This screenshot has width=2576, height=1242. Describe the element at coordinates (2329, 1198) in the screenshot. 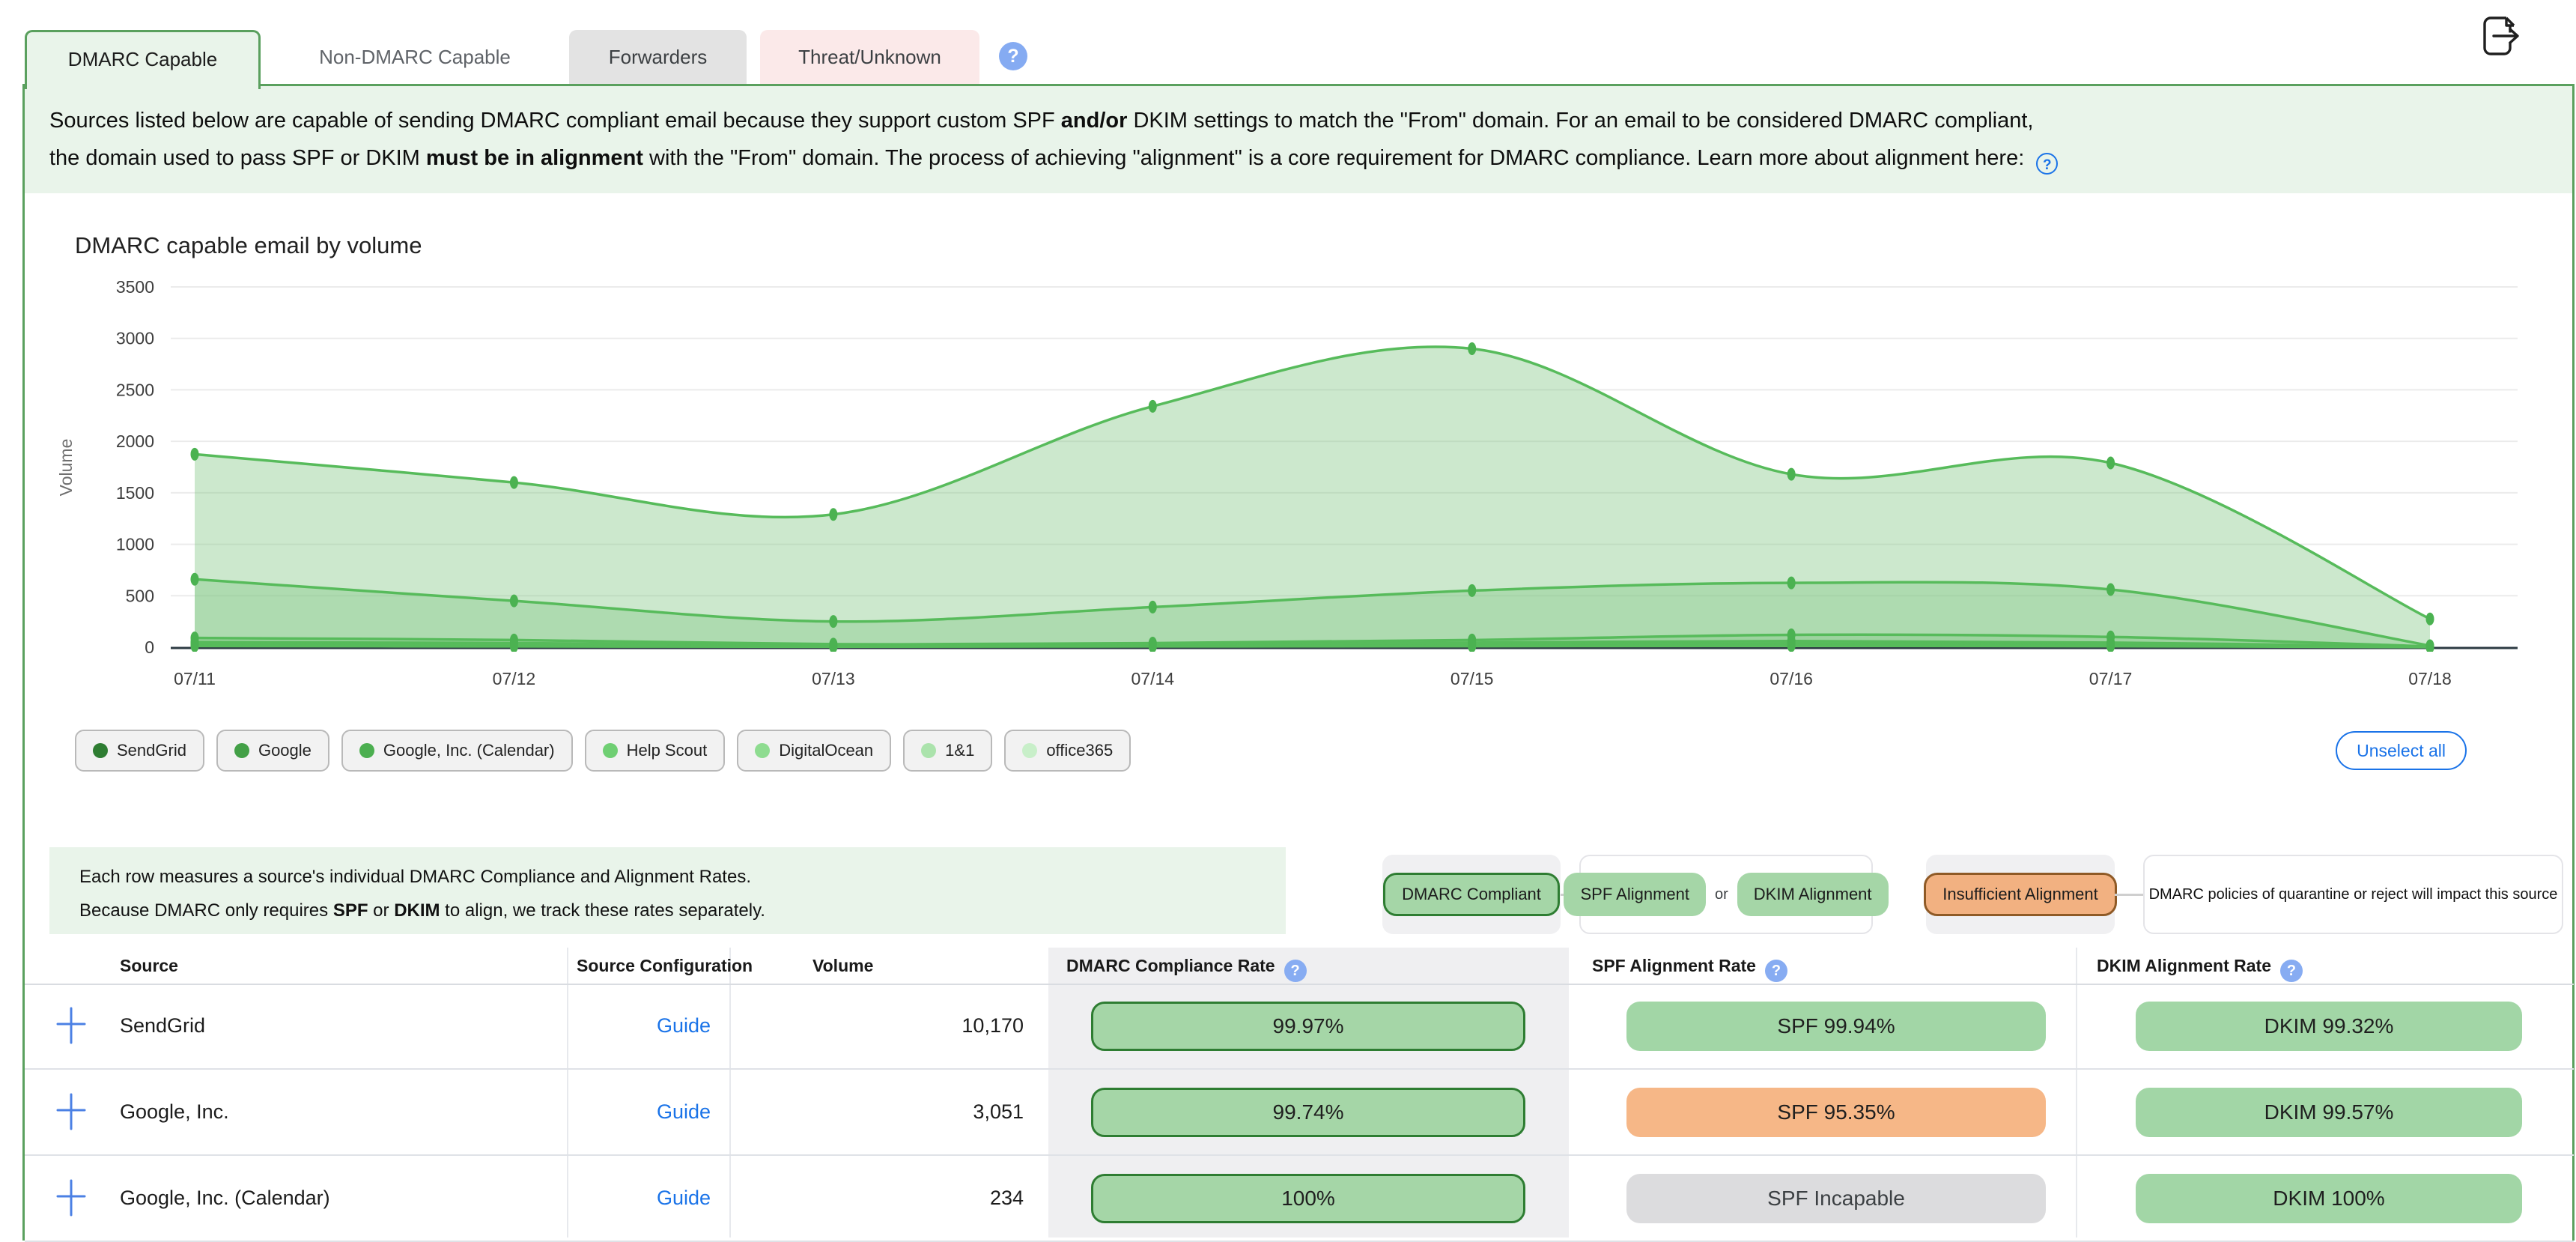

I see `dkim-alignment-badge: DKIM 100%` at that location.